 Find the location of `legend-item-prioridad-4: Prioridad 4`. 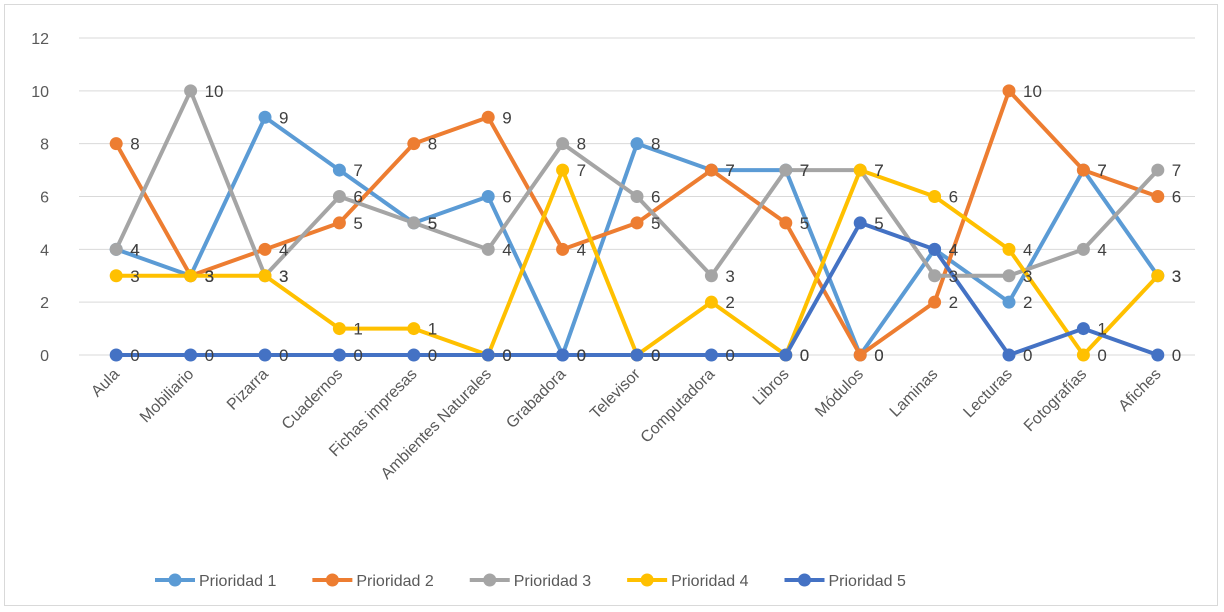

legend-item-prioridad-4: Prioridad 4 is located at coordinates (688, 581).